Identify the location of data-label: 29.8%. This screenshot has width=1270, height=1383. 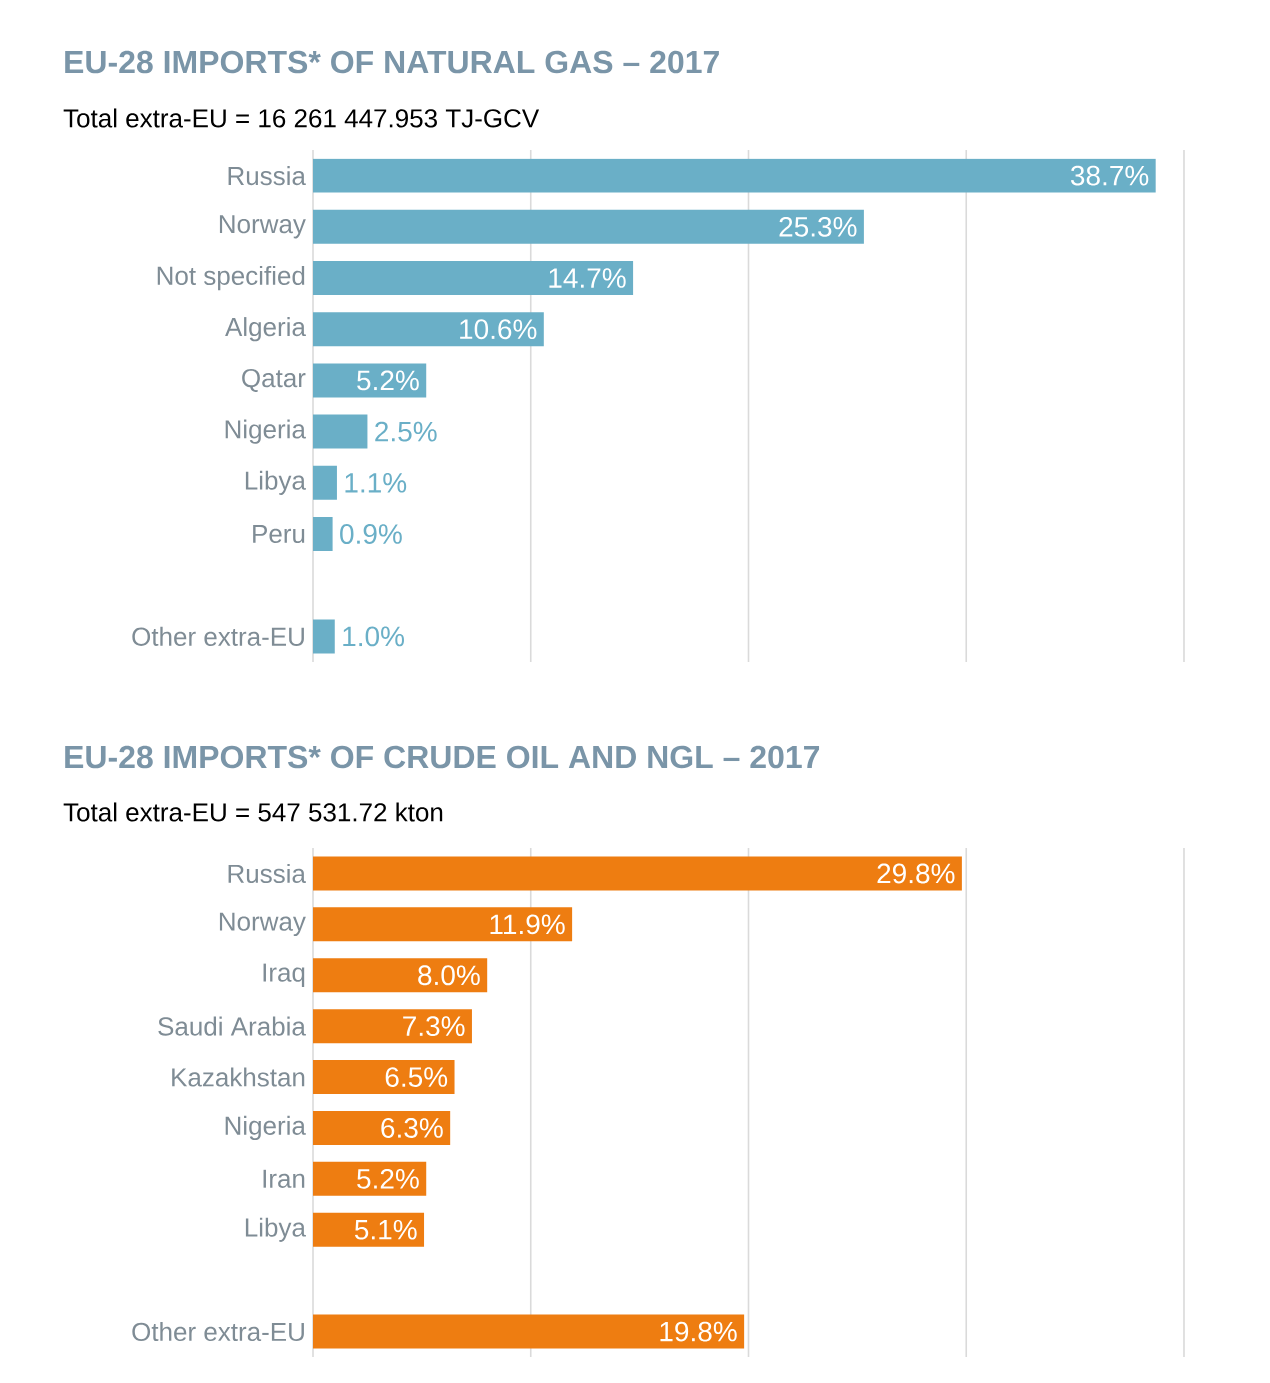
(916, 873).